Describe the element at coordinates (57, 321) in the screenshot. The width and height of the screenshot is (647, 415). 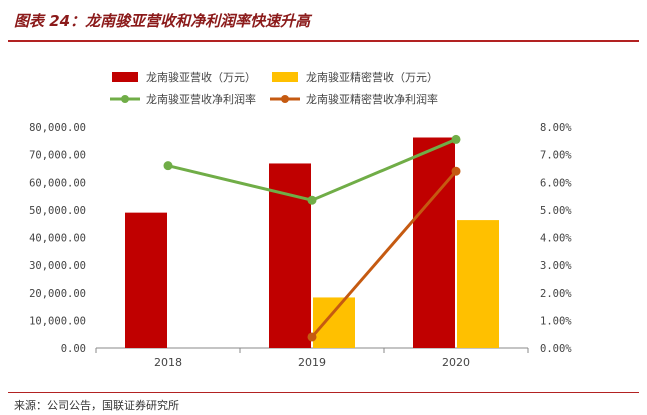
I see `y-left-tick-label: 10,000.00` at that location.